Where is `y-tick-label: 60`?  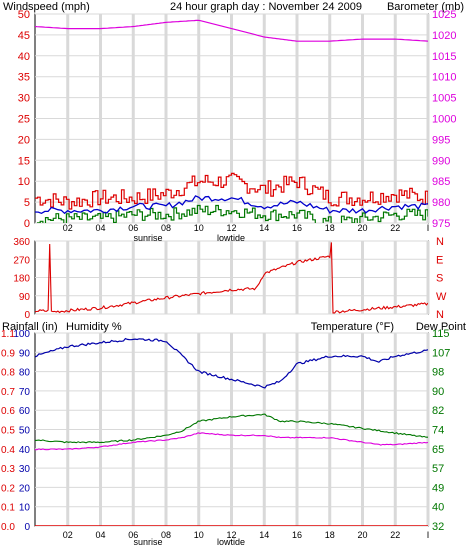
y-tick-label: 60 is located at coordinates (25, 411).